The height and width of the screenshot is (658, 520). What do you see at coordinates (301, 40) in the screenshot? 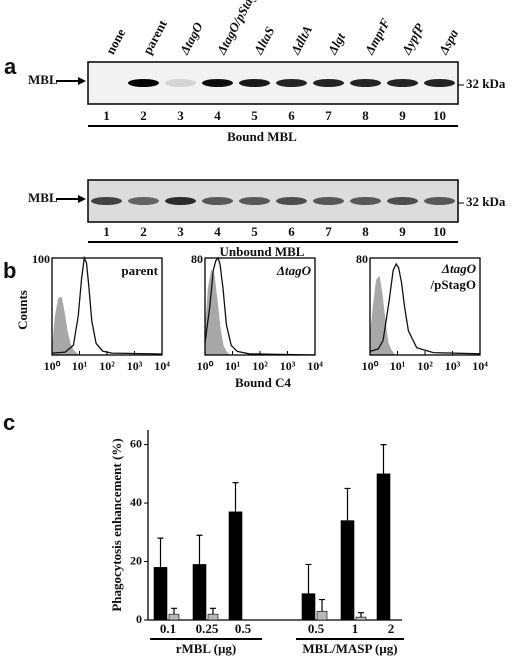
I see `lane-label: ΔdltA` at bounding box center [301, 40].